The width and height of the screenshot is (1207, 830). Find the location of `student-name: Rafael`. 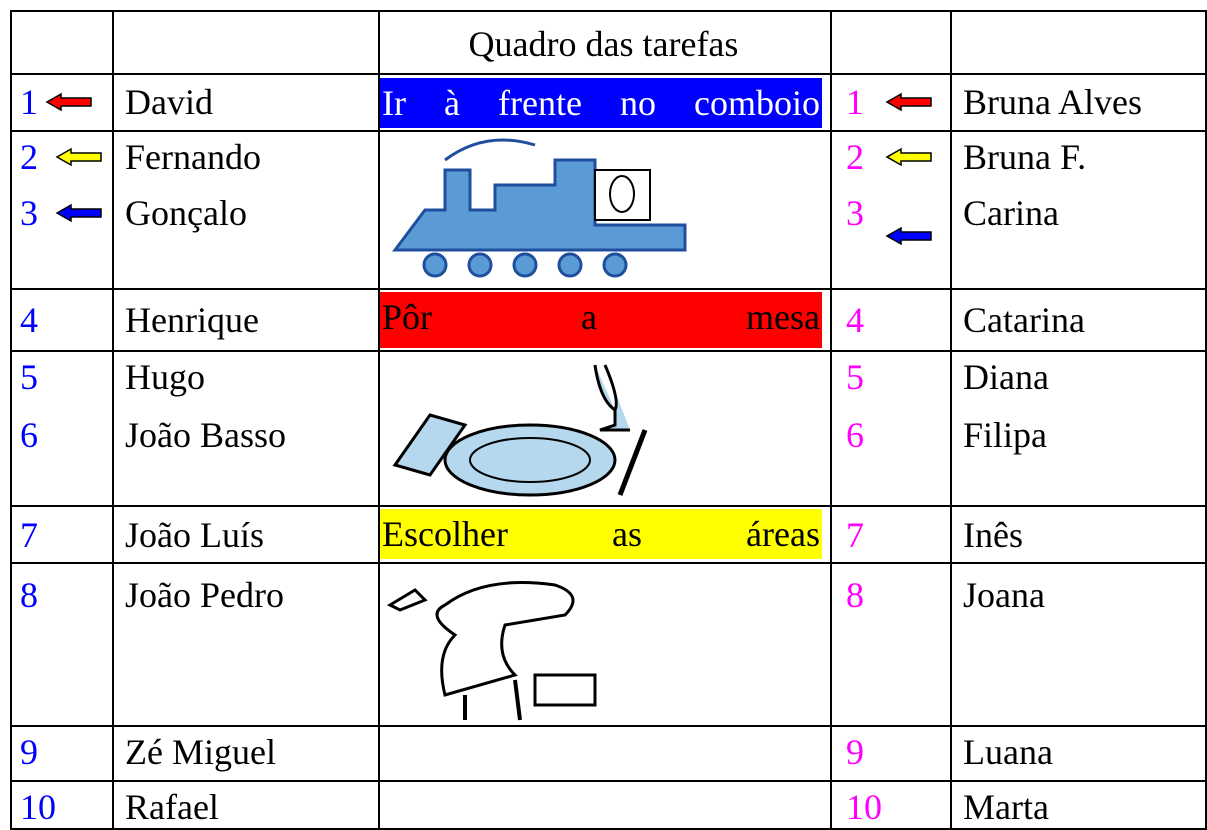

student-name: Rafael is located at coordinates (172, 807).